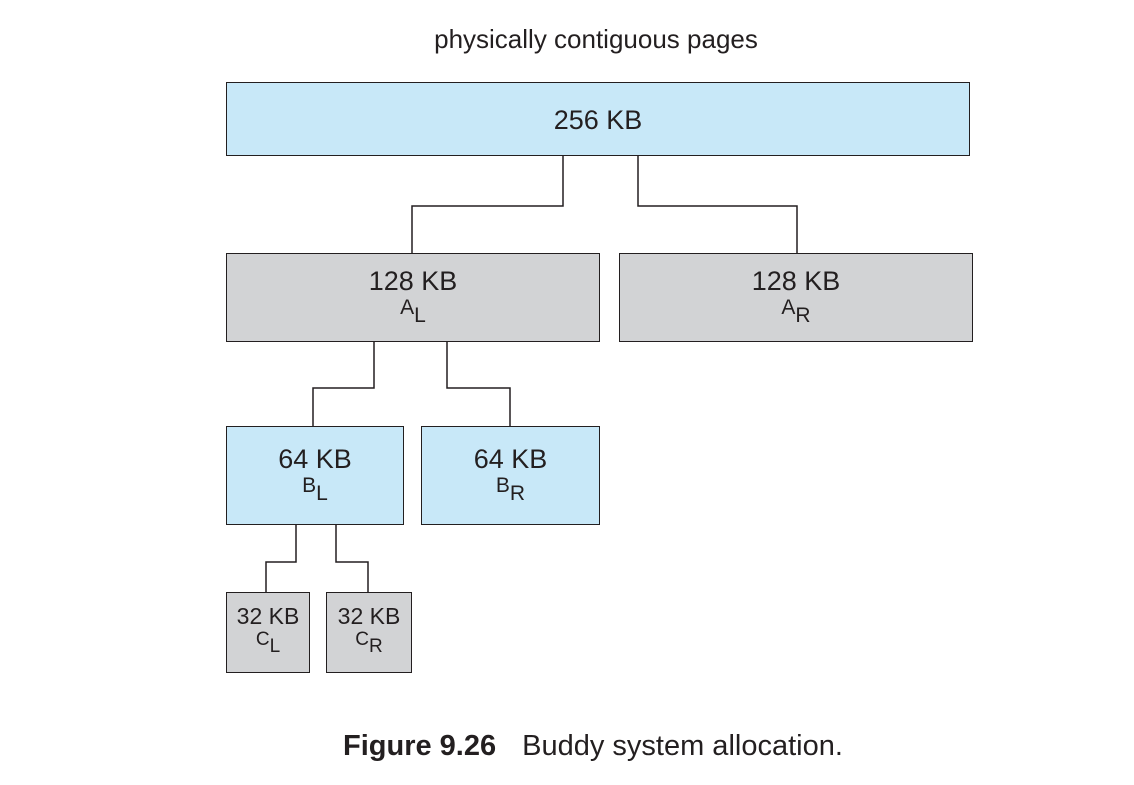 This screenshot has width=1134, height=785. I want to click on block-256kb-root: 256 KB, so click(598, 119).